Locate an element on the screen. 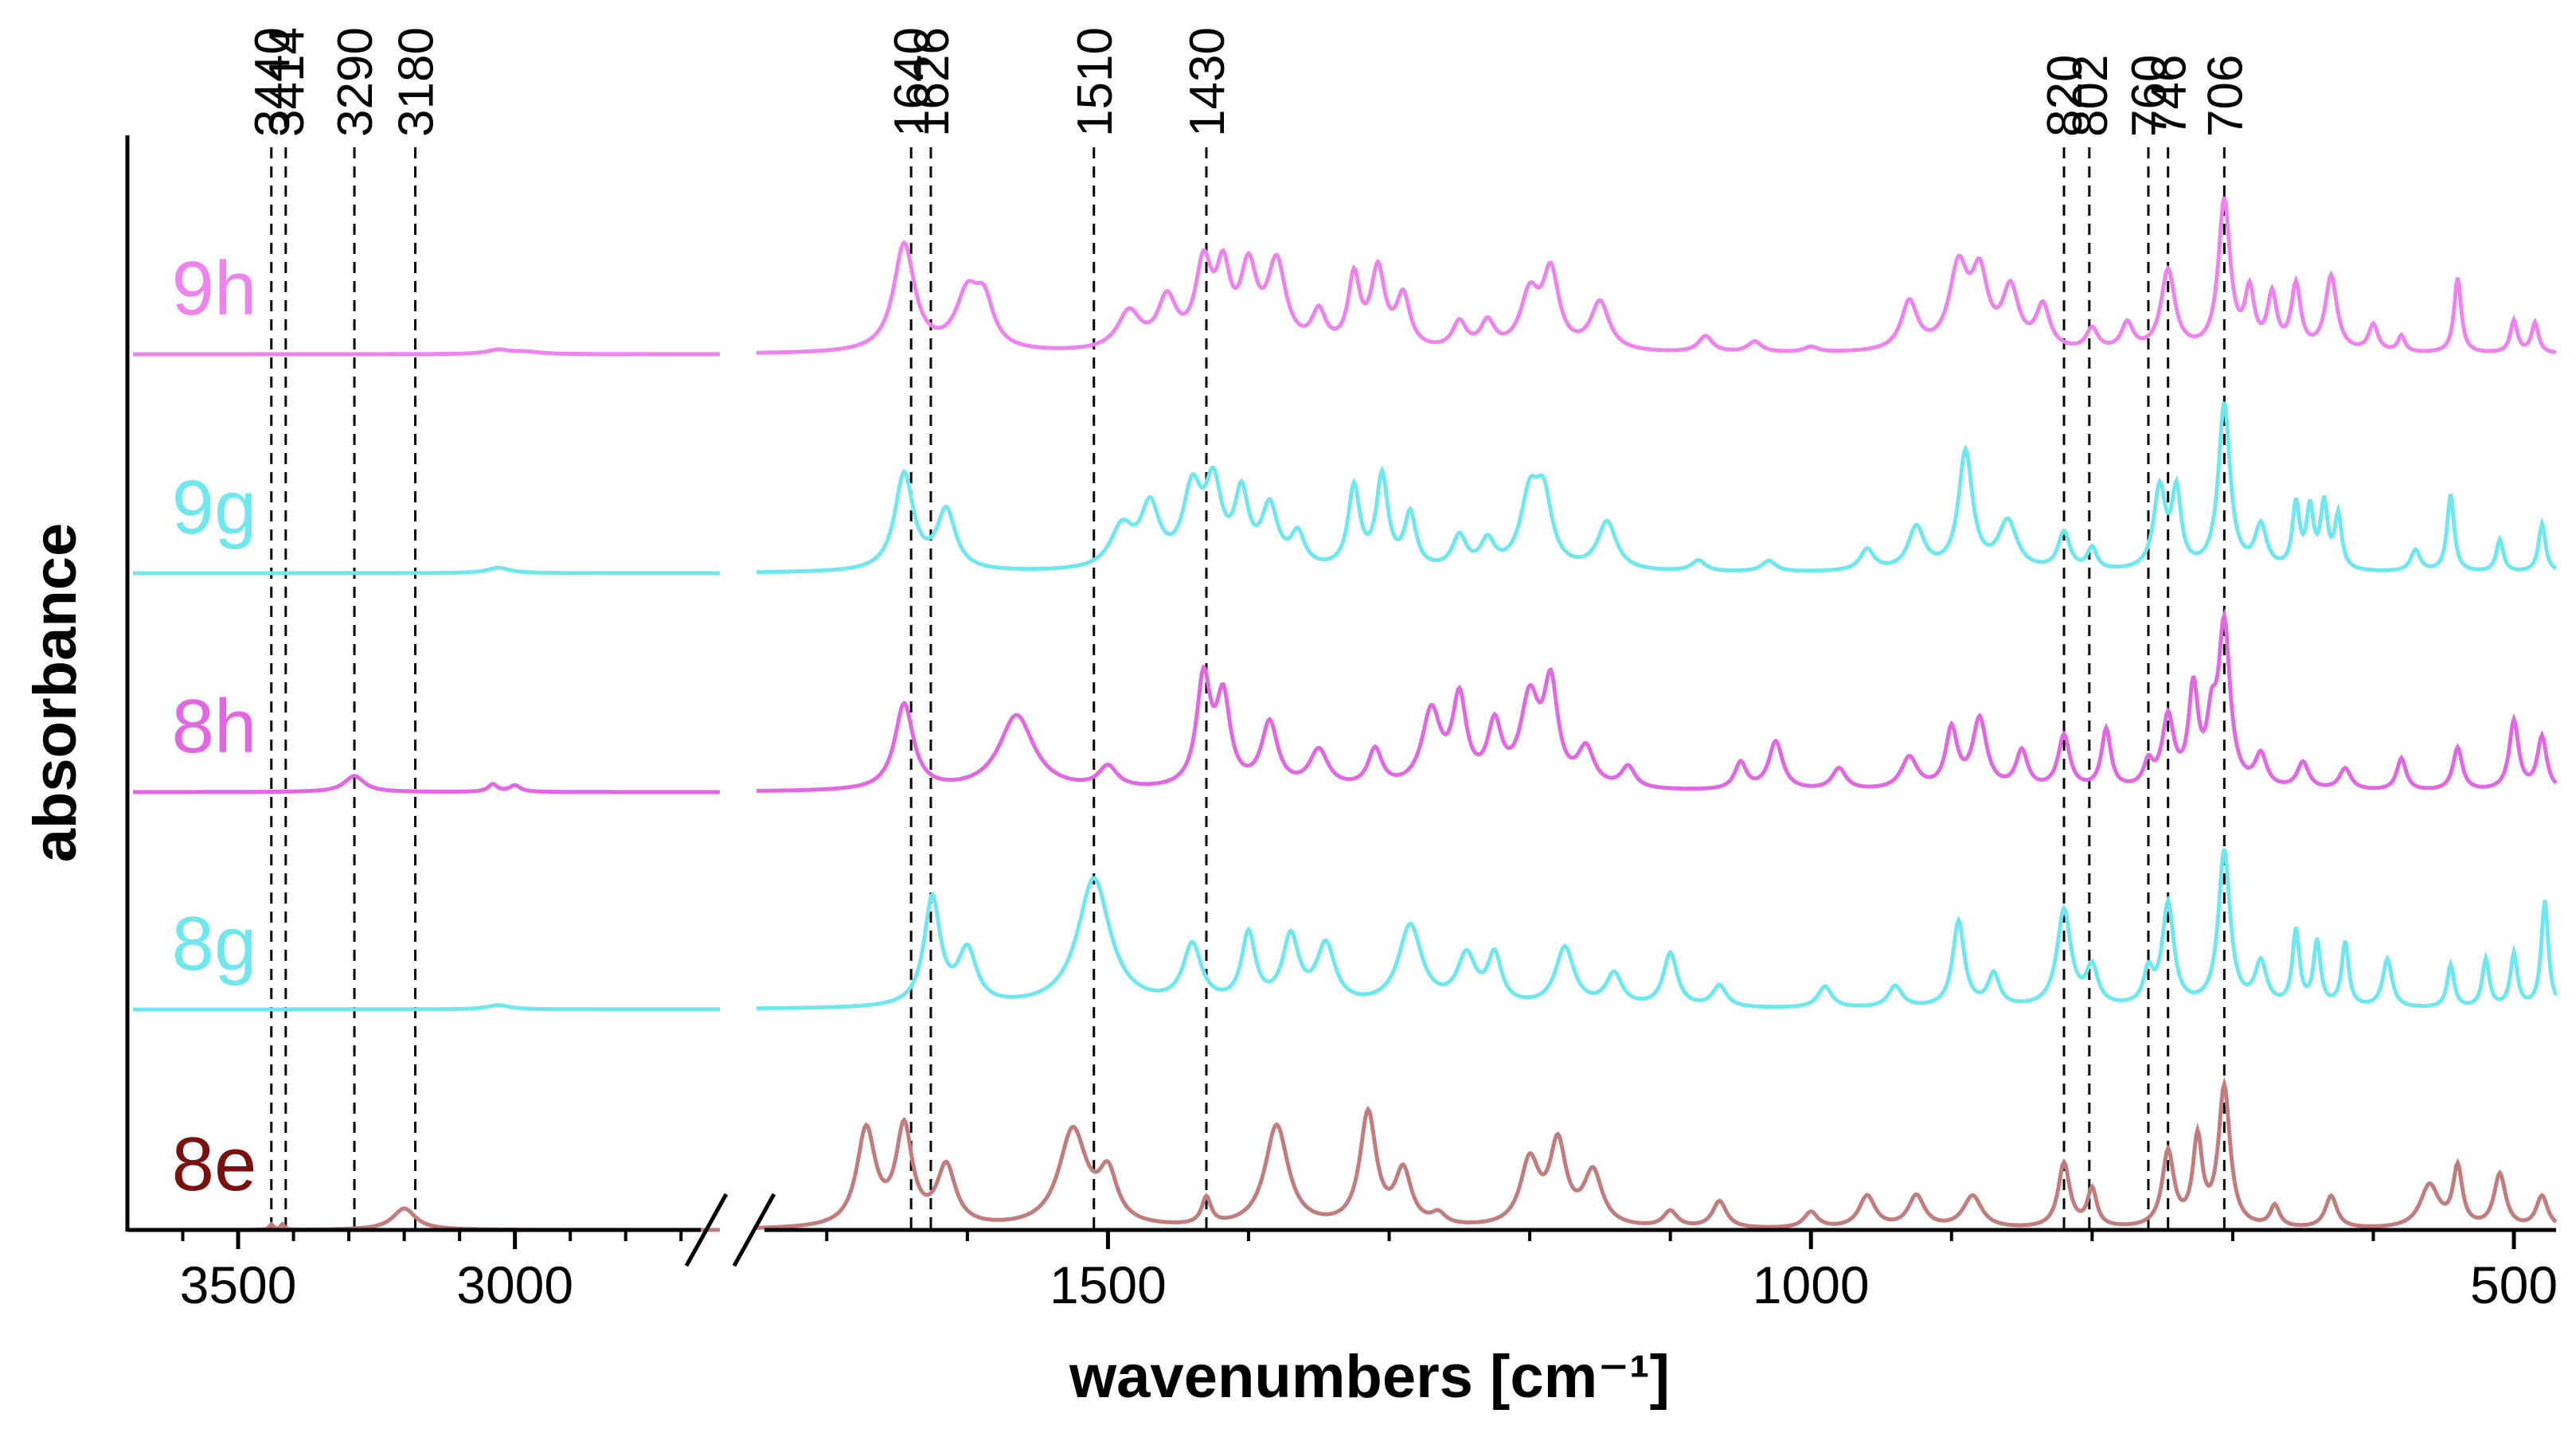  peak-label-1640: 1640 is located at coordinates (913, 82).